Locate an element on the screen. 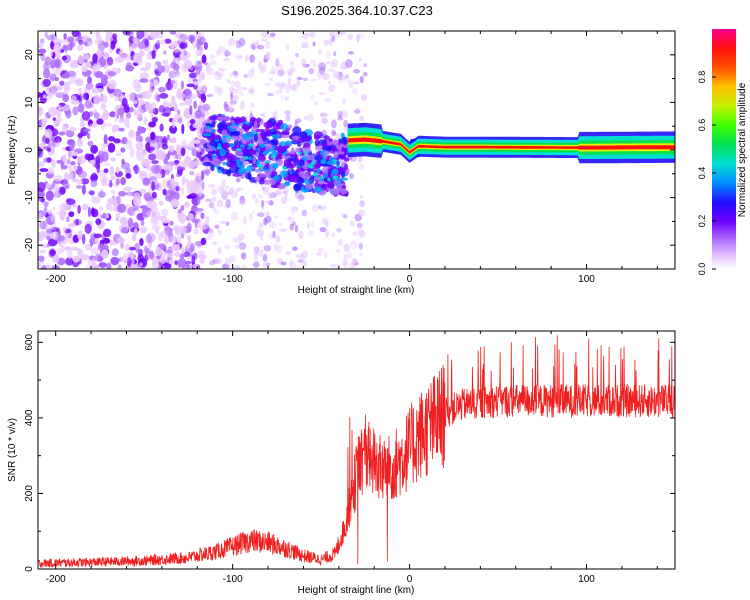 The height and width of the screenshot is (600, 750). spectrogram-y-tick-label: 0 is located at coordinates (29, 150).